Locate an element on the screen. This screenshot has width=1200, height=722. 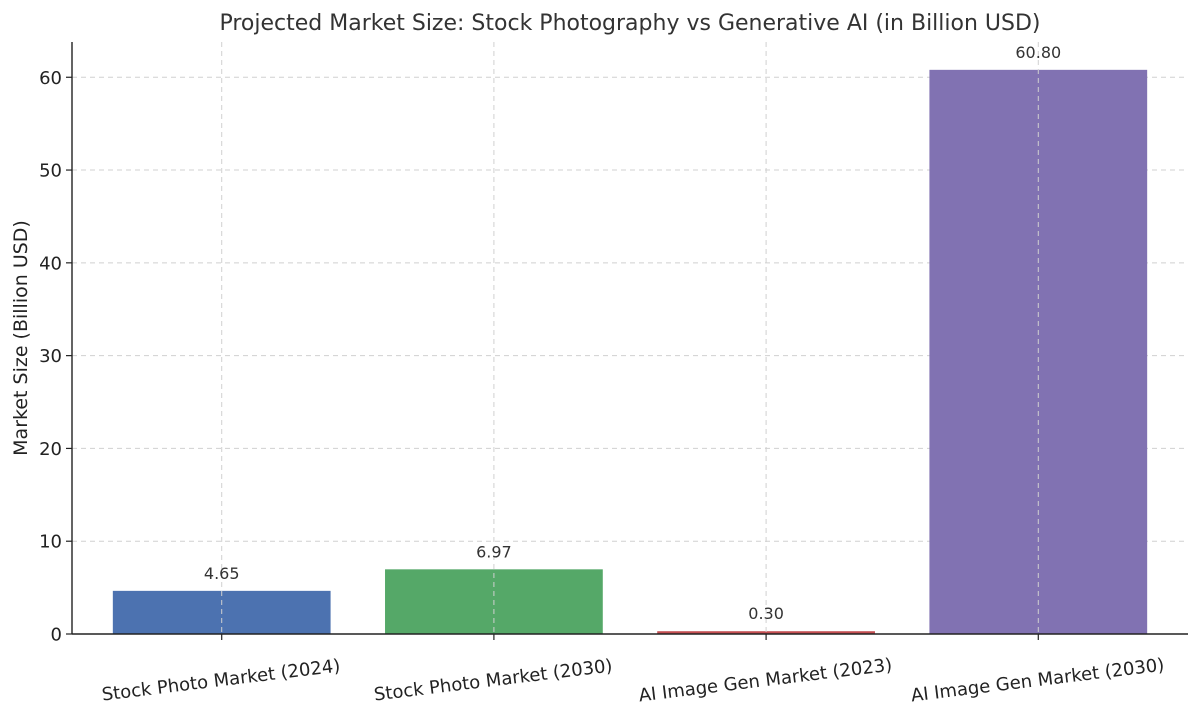
y-tick-label-2: 20 is located at coordinates (50, 449).